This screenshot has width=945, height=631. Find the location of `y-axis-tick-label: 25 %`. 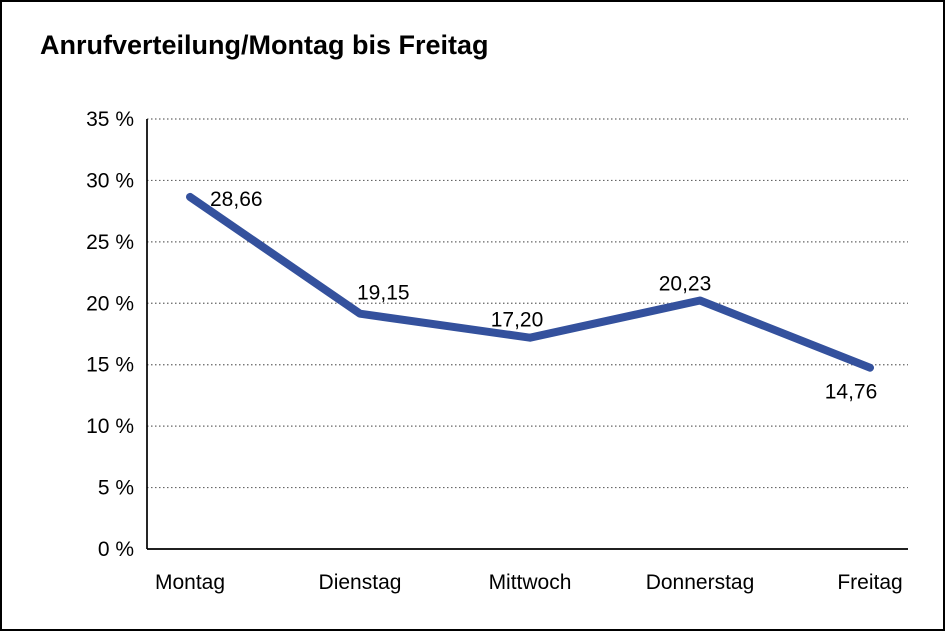

y-axis-tick-label: 25 % is located at coordinates (110, 242).